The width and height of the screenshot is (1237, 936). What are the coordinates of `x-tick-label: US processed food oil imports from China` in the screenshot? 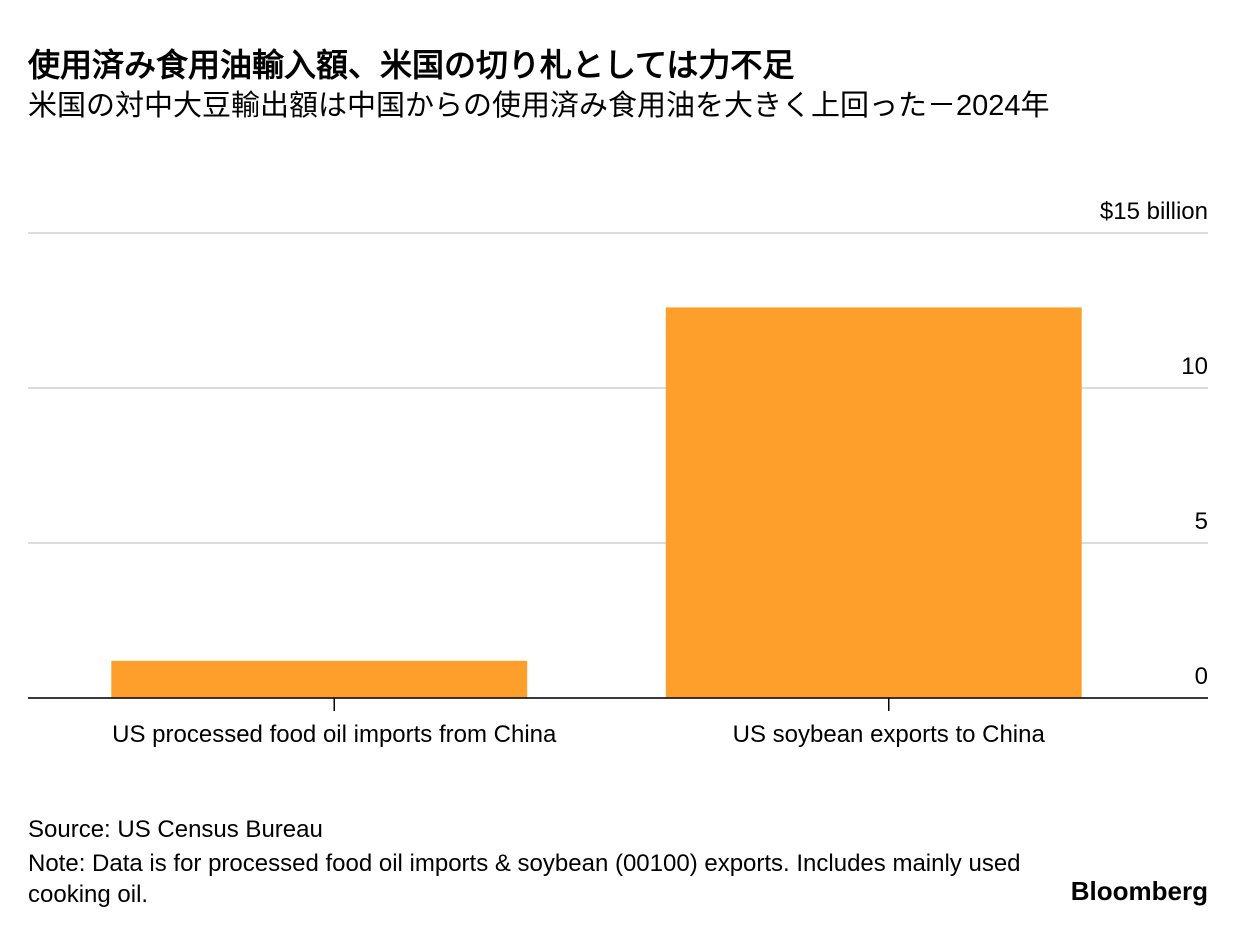 It's located at (334, 734).